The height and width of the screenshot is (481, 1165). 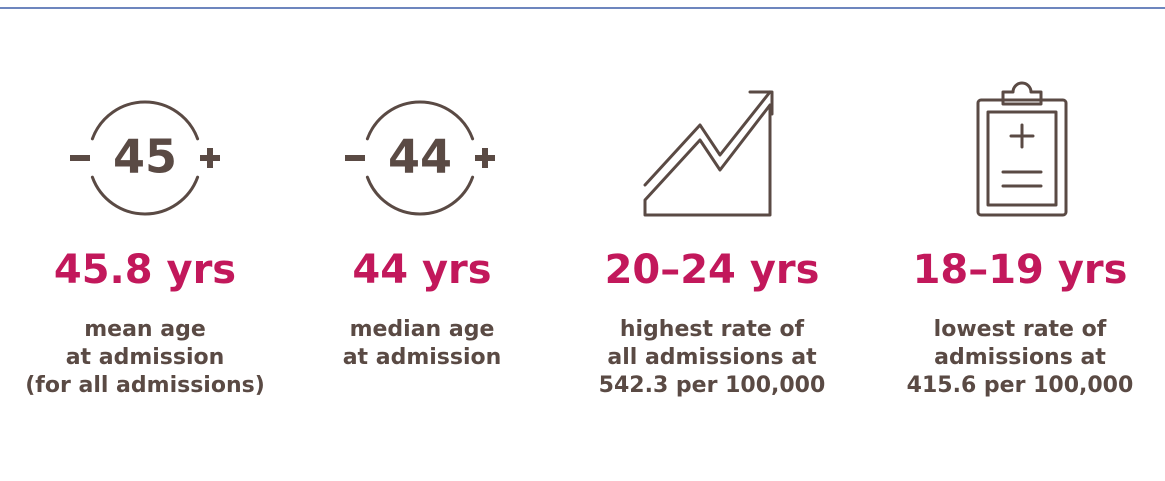 I want to click on stat-description: (for all admissions), so click(x=145, y=385).